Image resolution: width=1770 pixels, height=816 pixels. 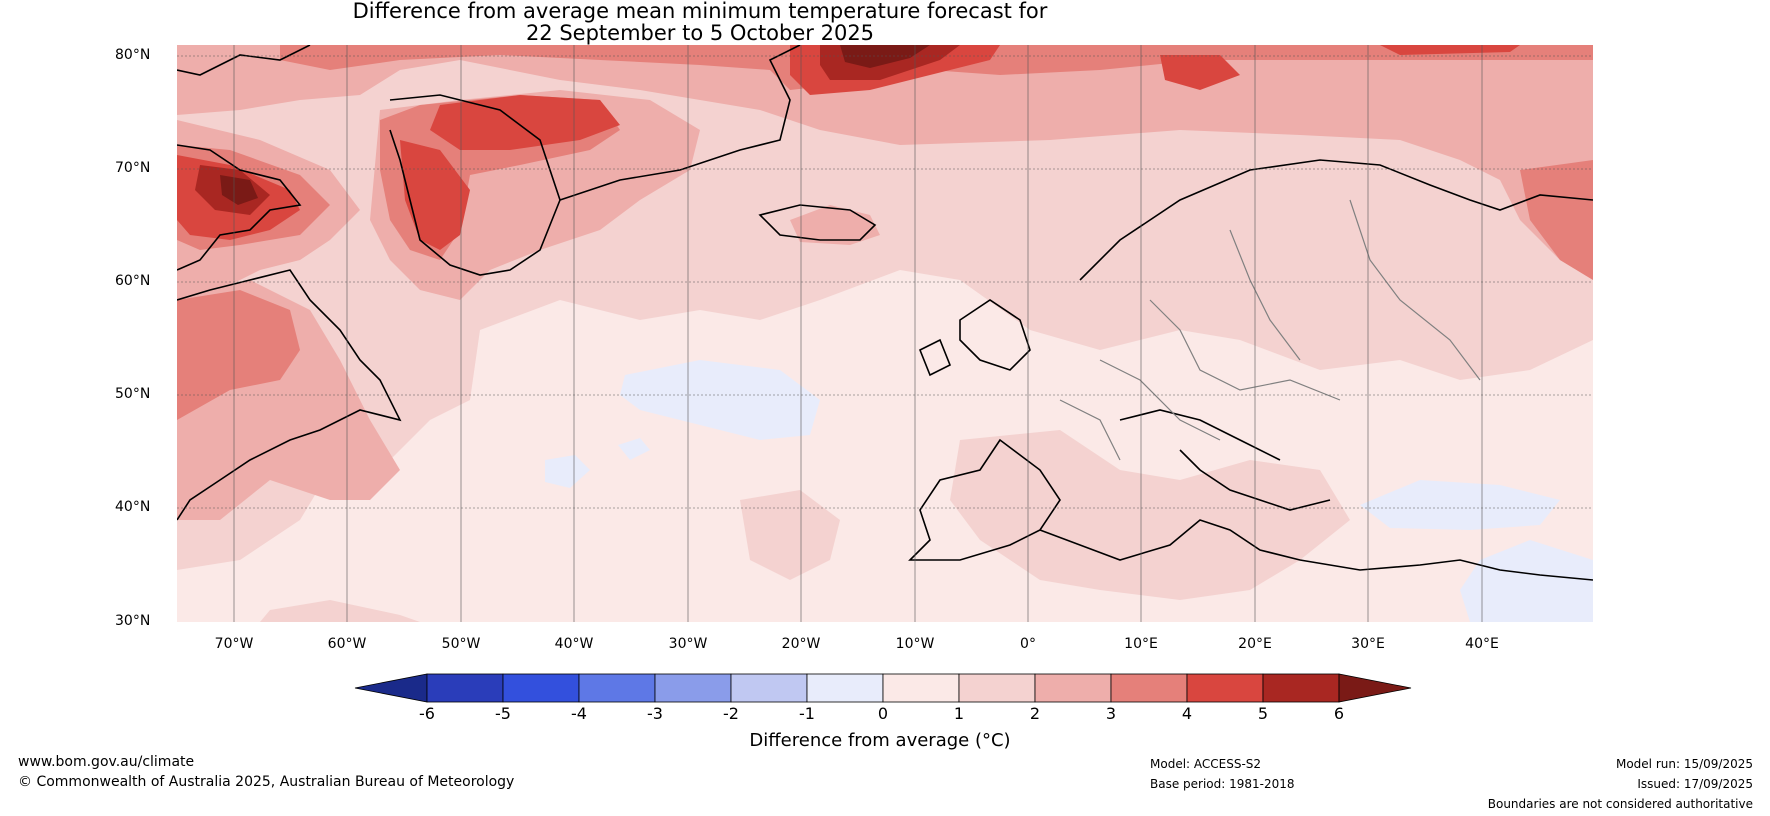 What do you see at coordinates (915, 644) in the screenshot?
I see `lon-label-10w: 10°W` at bounding box center [915, 644].